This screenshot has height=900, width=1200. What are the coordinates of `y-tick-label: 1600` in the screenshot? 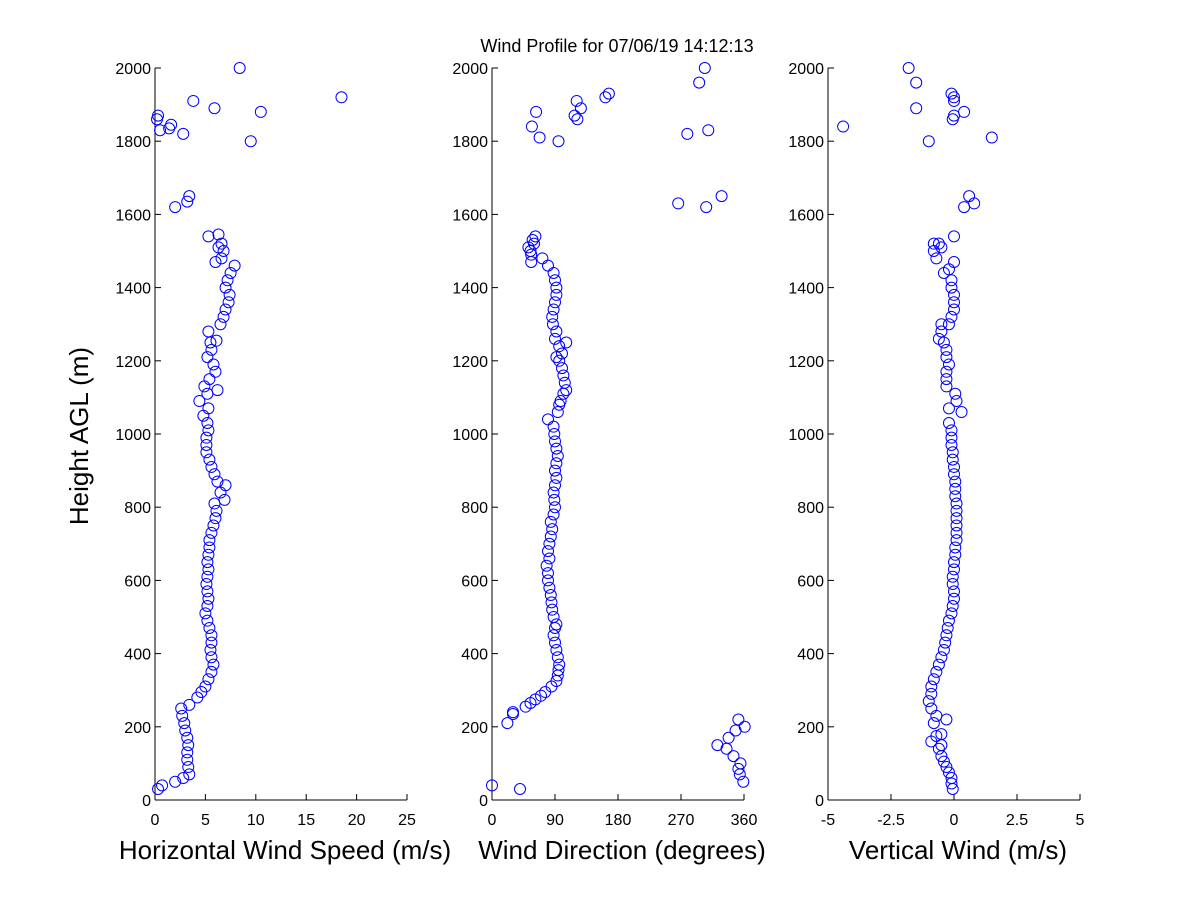 It's located at (470, 215).